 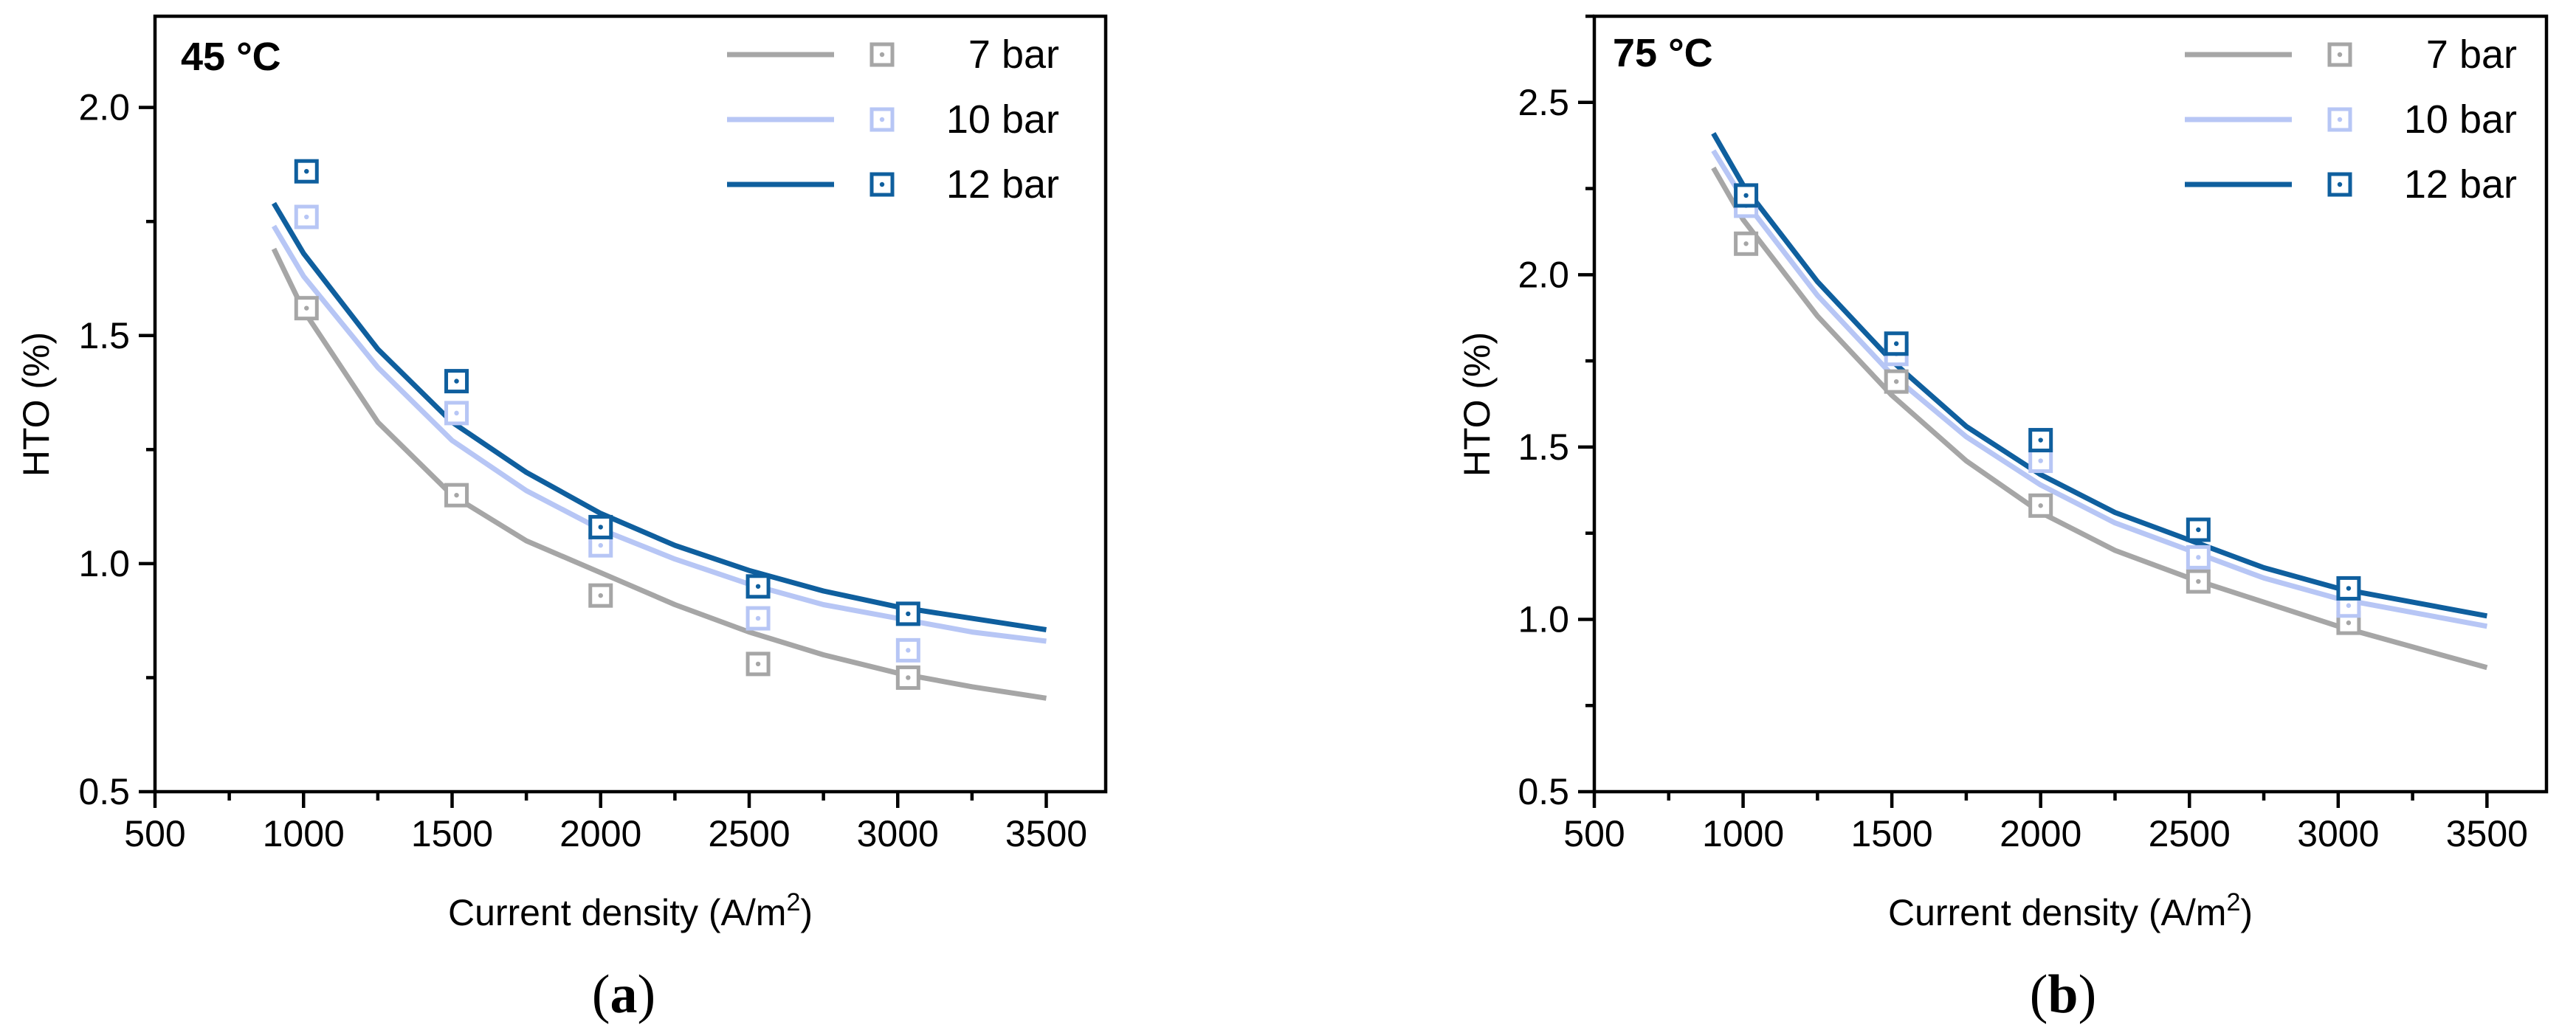 I want to click on panel-a-series-points, so click(x=607, y=425).